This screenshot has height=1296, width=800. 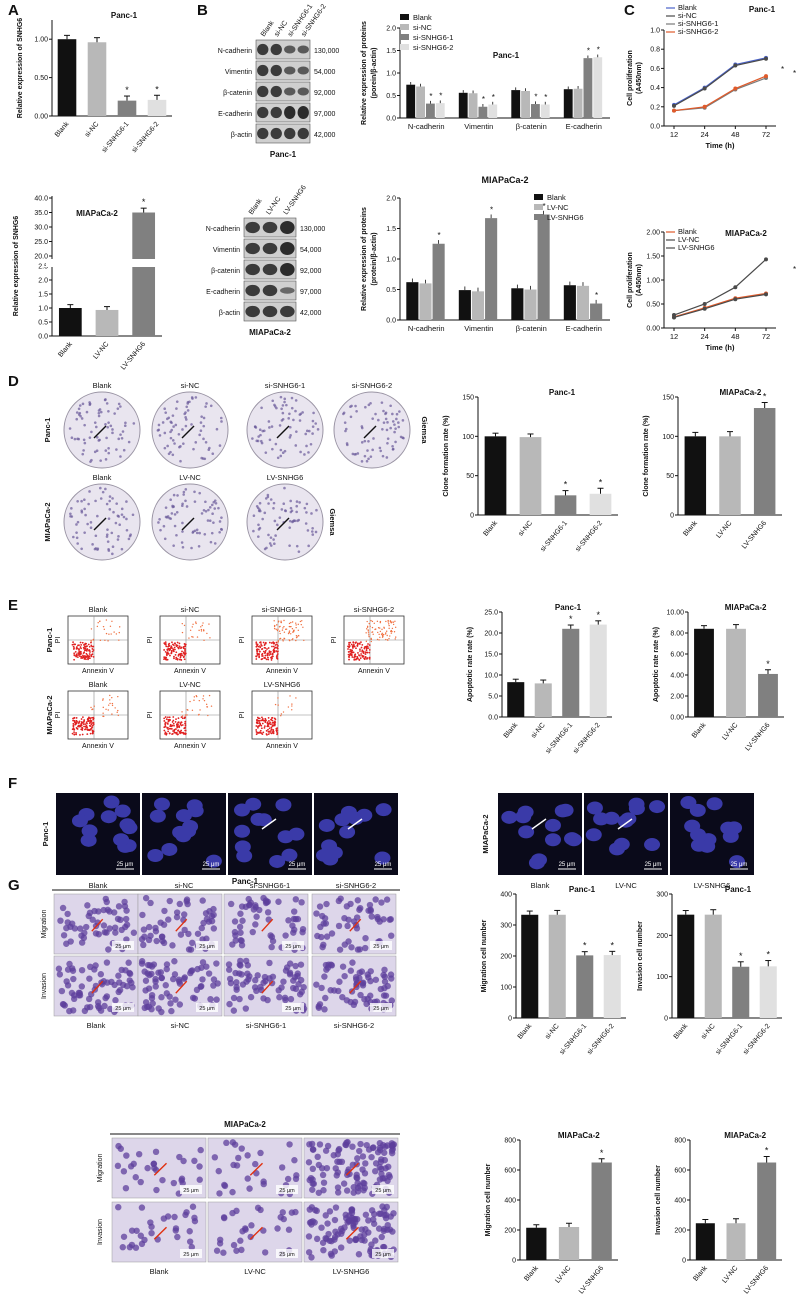 I want to click on data-point, so click(x=735, y=65).